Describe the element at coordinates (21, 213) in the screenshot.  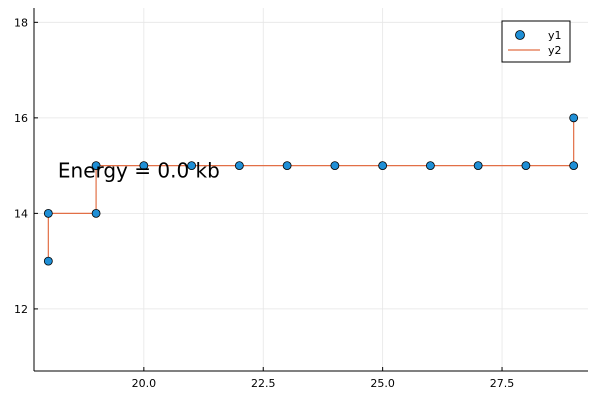
I see `y-tick-label: 14` at that location.